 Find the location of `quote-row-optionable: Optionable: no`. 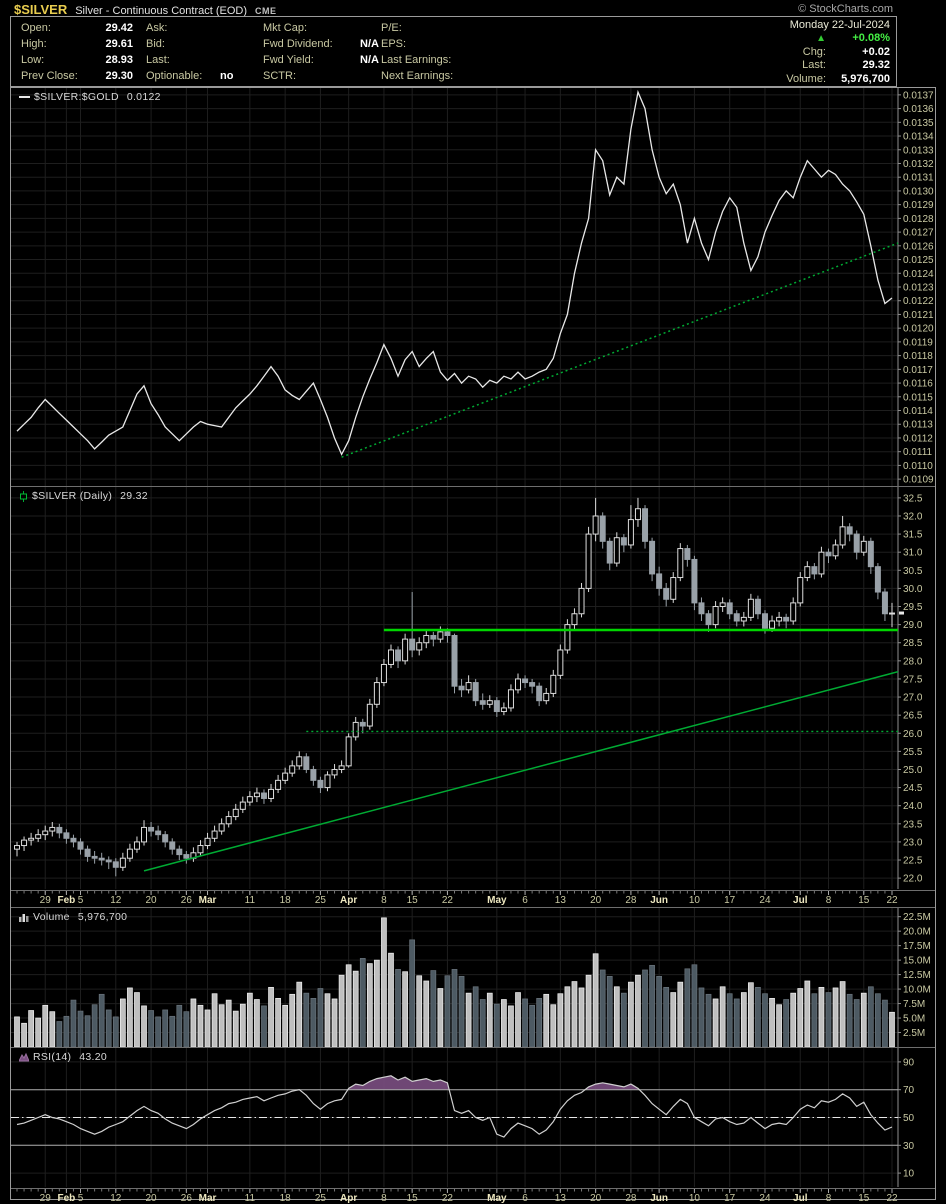

quote-row-optionable: Optionable: no is located at coordinates (190, 76).